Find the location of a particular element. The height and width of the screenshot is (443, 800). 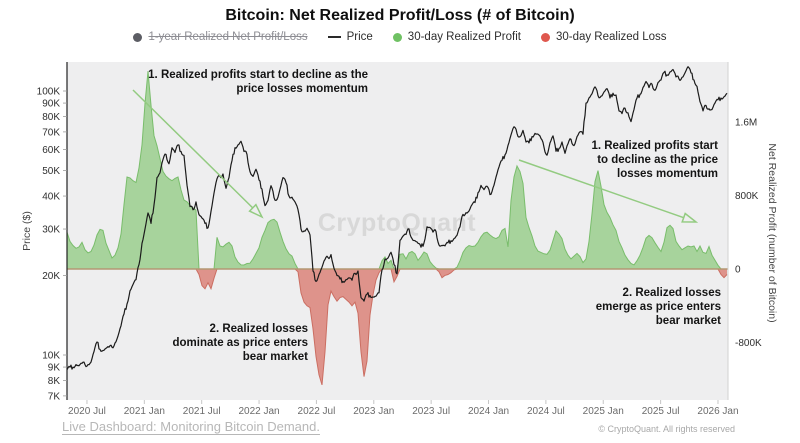

left-tick-label: 70K is located at coordinates (51, 132).